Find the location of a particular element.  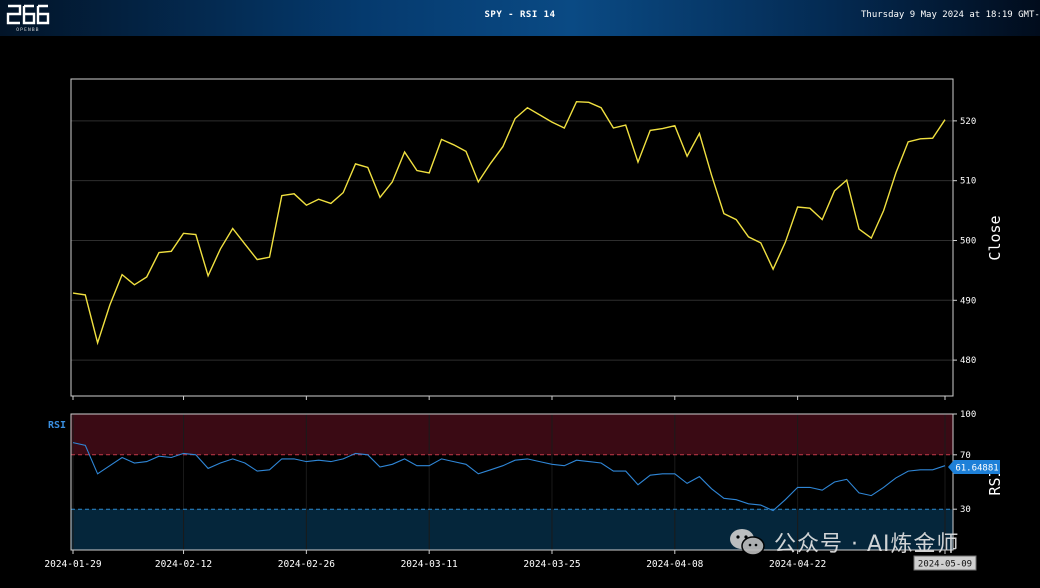

rsi-last-value: 61.64881 is located at coordinates (976, 469).